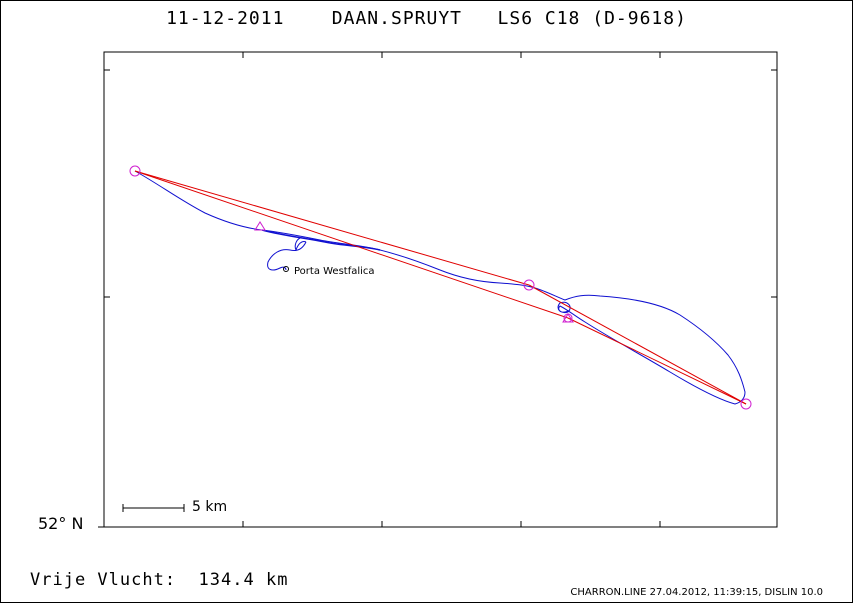  I want to click on free-flight-summary: Vrije Vlucht: 134.4 km, so click(159, 580).